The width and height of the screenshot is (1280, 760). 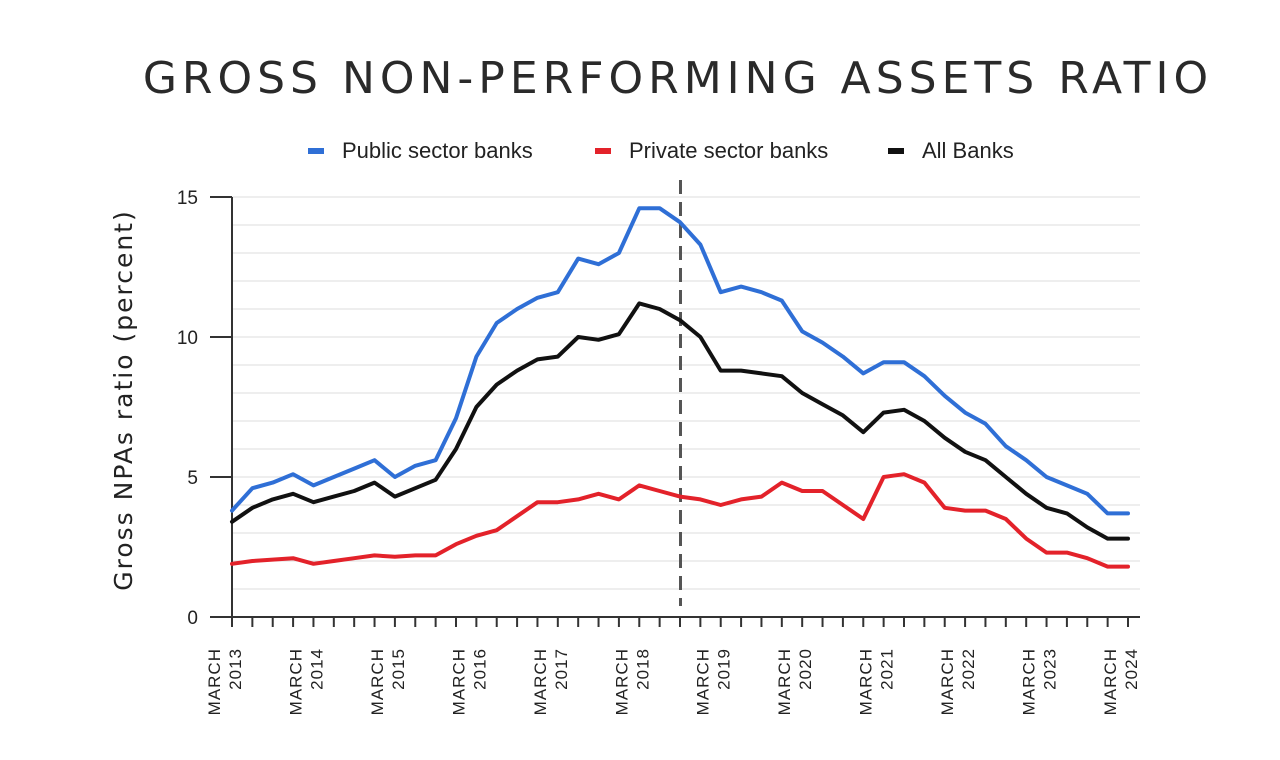 What do you see at coordinates (1131, 669) in the screenshot?
I see `x-tick-year: 2024` at bounding box center [1131, 669].